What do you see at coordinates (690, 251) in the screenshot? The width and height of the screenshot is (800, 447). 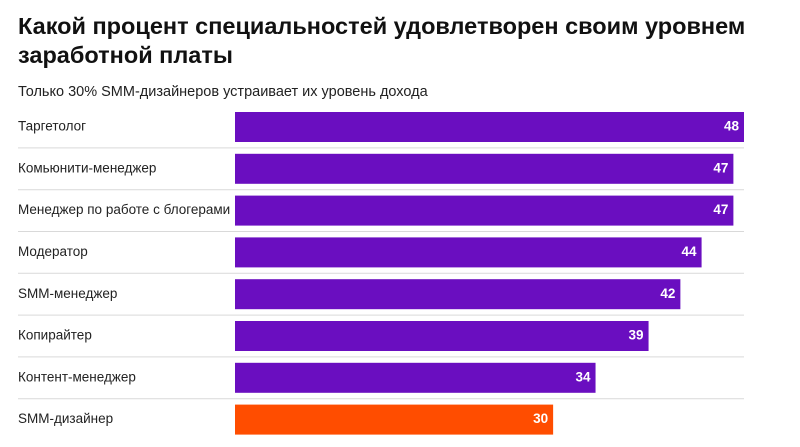 I see `value-label: 44` at bounding box center [690, 251].